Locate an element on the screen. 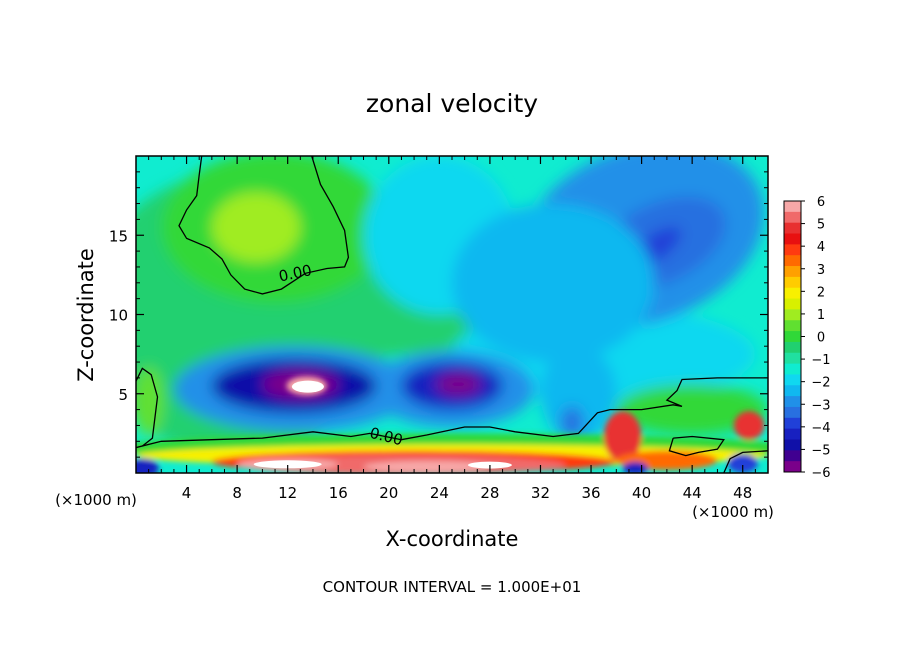  colorbar-tick-label: −6 is located at coordinates (820, 473).